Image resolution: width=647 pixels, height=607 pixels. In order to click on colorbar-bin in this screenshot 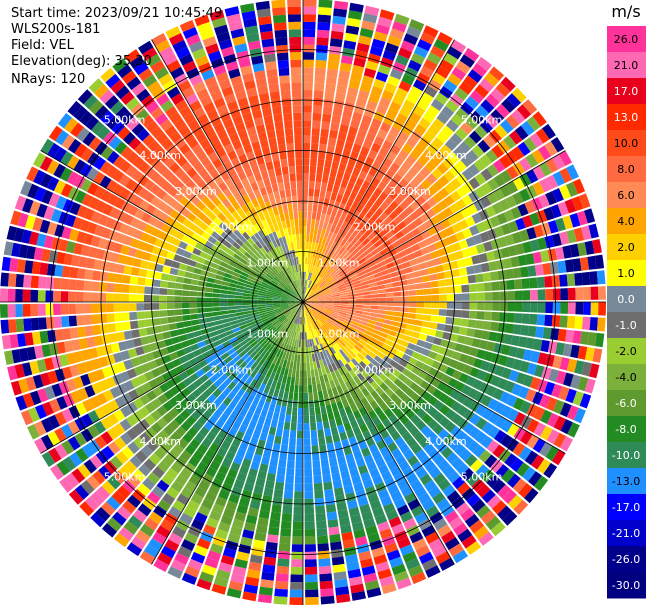, I will do `click(626, 117)`.